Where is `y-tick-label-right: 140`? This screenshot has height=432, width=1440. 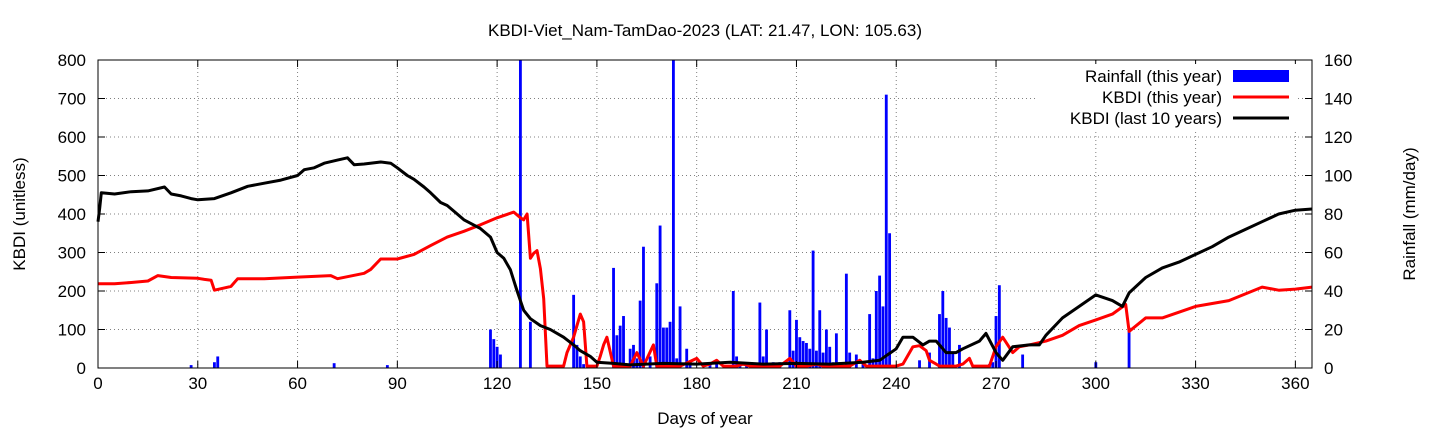 y-tick-label-right: 140 is located at coordinates (1338, 99).